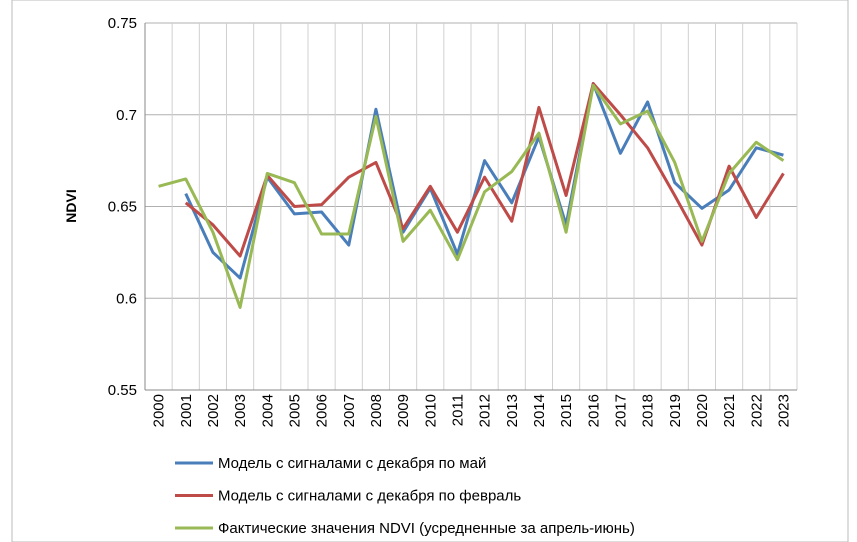  Describe the element at coordinates (593, 410) in the screenshot. I see `x-tick-label: 2016` at that location.